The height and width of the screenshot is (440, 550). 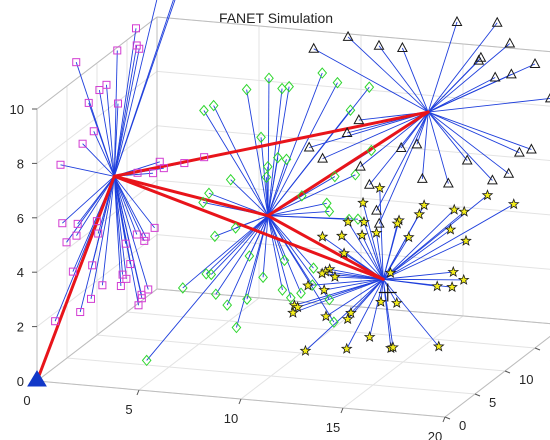 I want to click on z-tick-label: 0, so click(x=20, y=381).